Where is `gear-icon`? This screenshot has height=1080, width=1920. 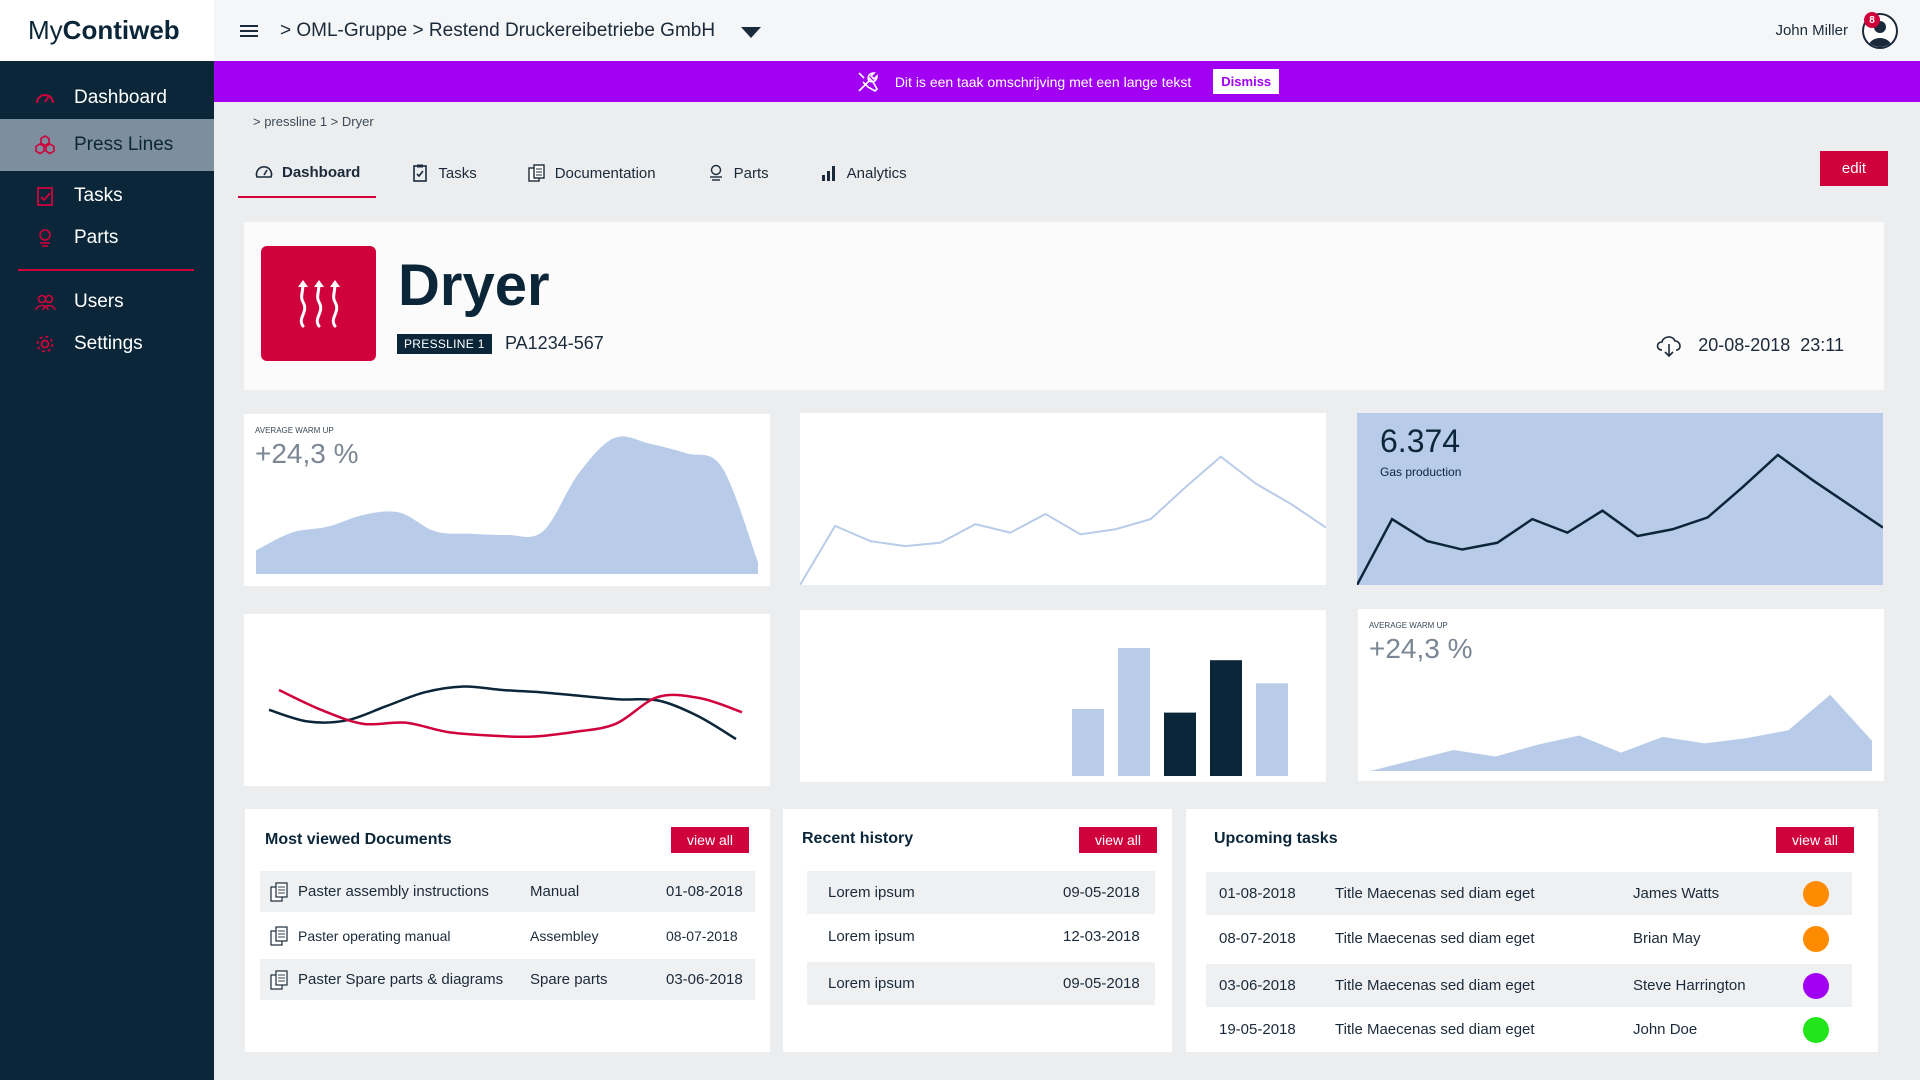
gear-icon is located at coordinates (45, 344).